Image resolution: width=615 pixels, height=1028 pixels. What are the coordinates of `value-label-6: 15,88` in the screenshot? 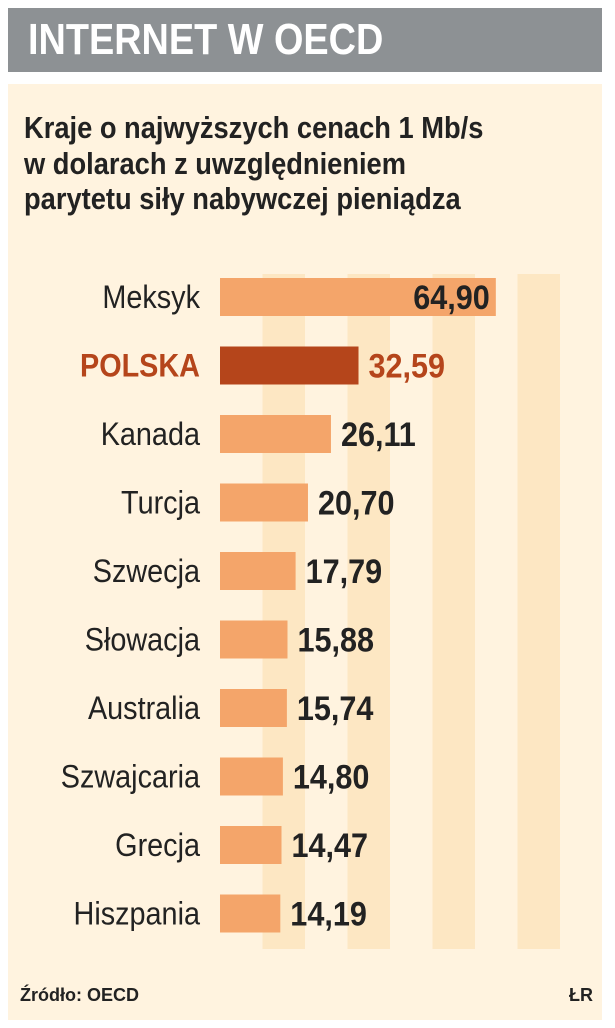 It's located at (335, 640).